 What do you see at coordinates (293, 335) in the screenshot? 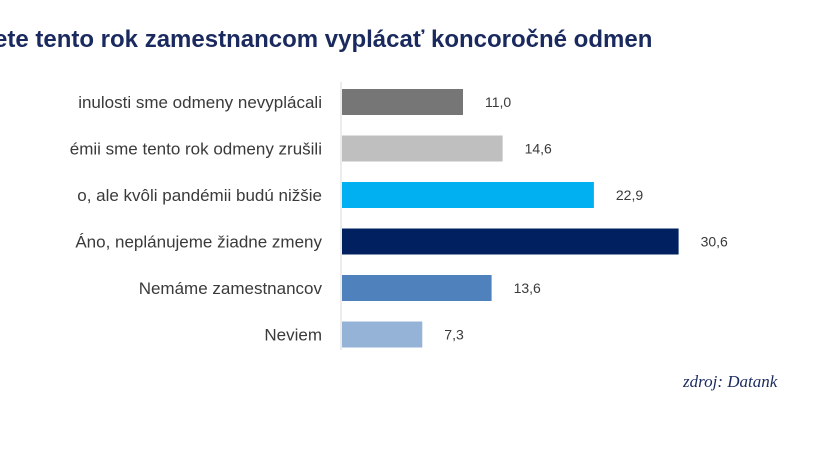
I see `category-label: Neviem` at bounding box center [293, 335].